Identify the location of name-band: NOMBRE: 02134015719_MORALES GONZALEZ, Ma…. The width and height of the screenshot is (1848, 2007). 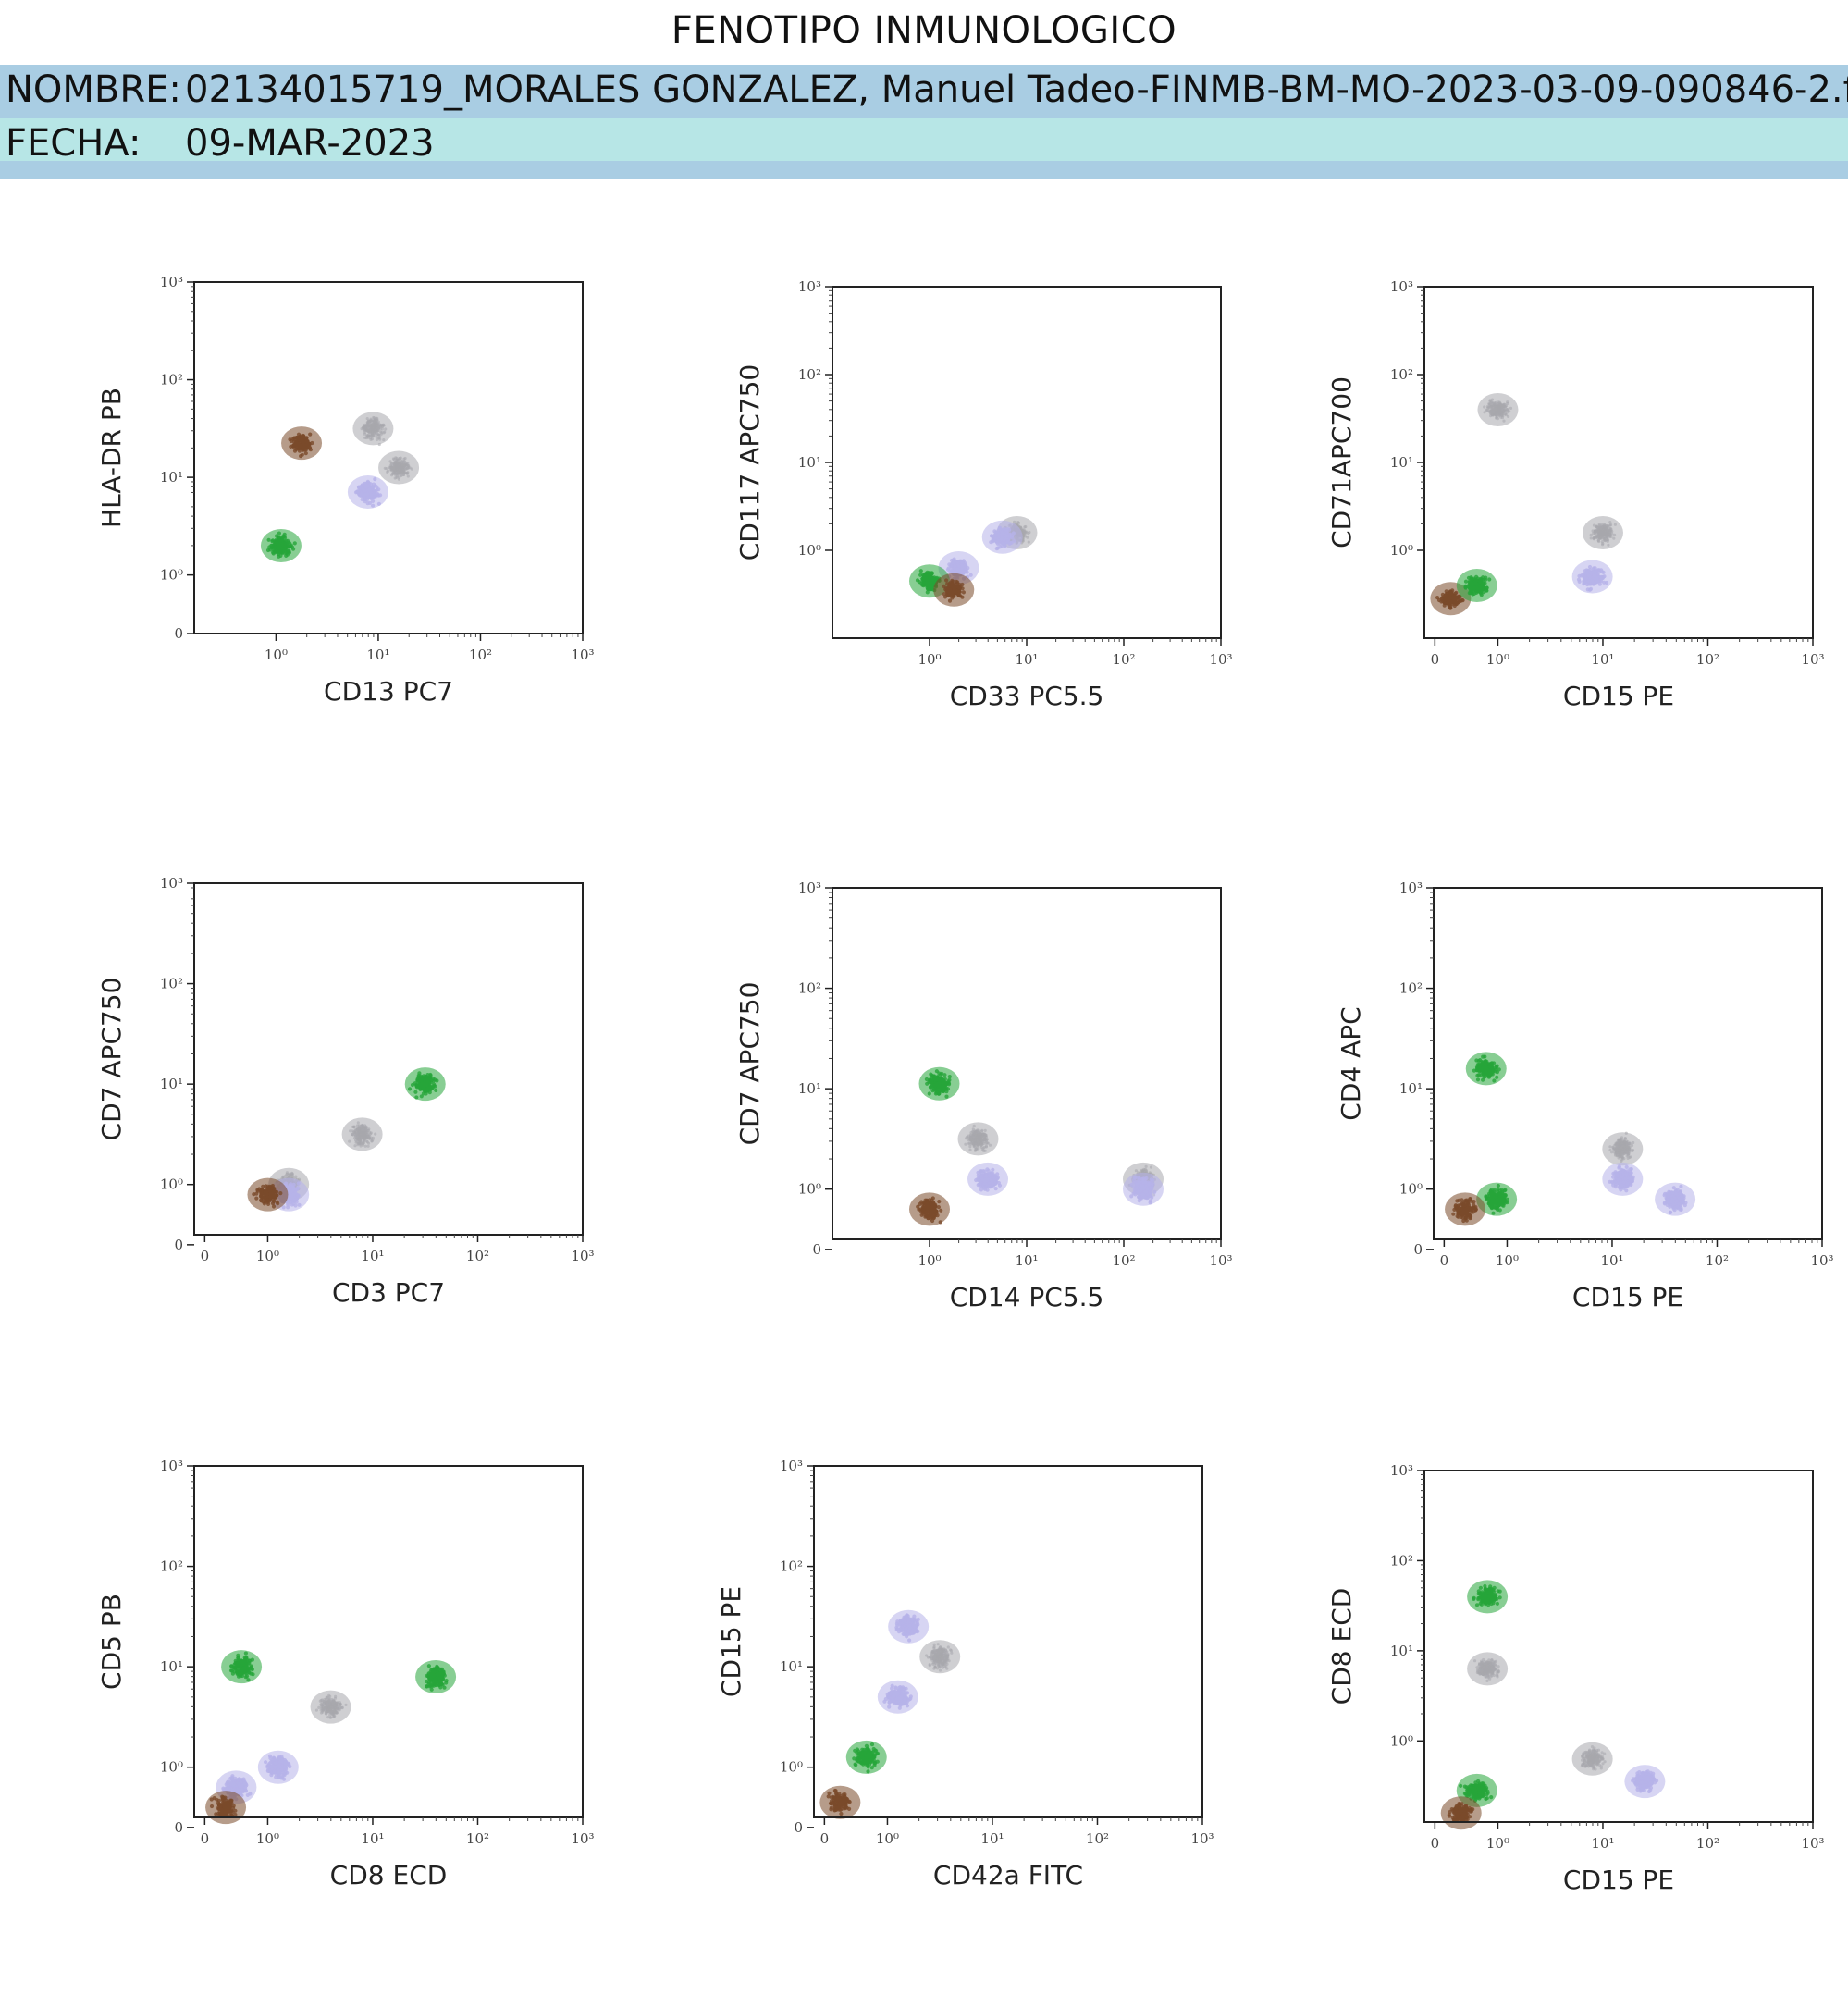
(924, 91).